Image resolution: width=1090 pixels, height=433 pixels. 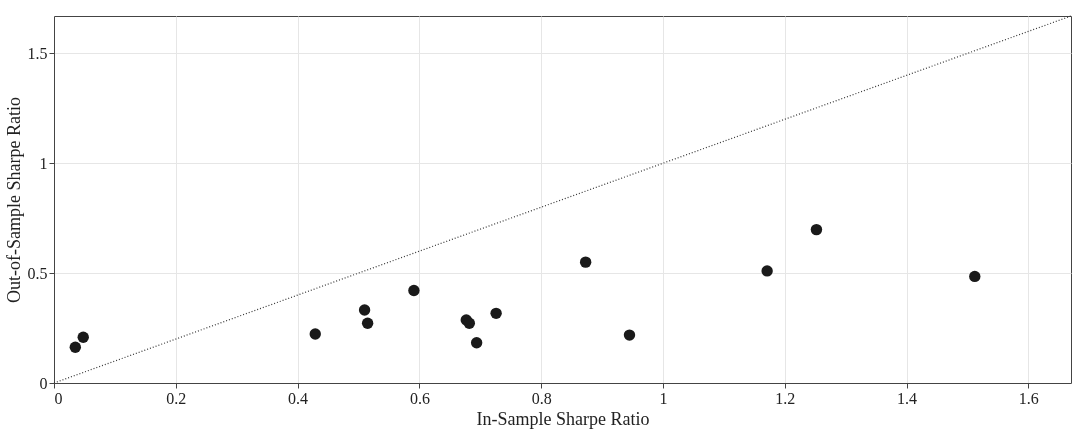 I want to click on x-tick-label: 0.4, so click(x=298, y=398).